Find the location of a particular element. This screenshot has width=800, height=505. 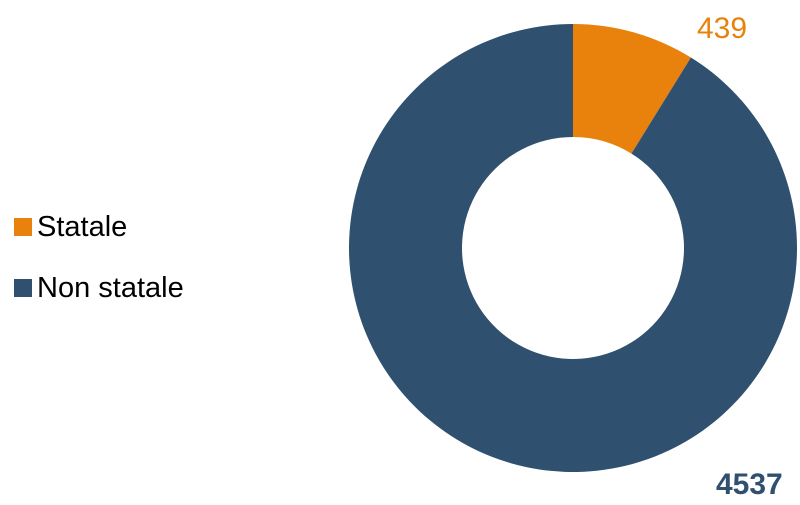

legend-swatch-statale is located at coordinates (23, 227).